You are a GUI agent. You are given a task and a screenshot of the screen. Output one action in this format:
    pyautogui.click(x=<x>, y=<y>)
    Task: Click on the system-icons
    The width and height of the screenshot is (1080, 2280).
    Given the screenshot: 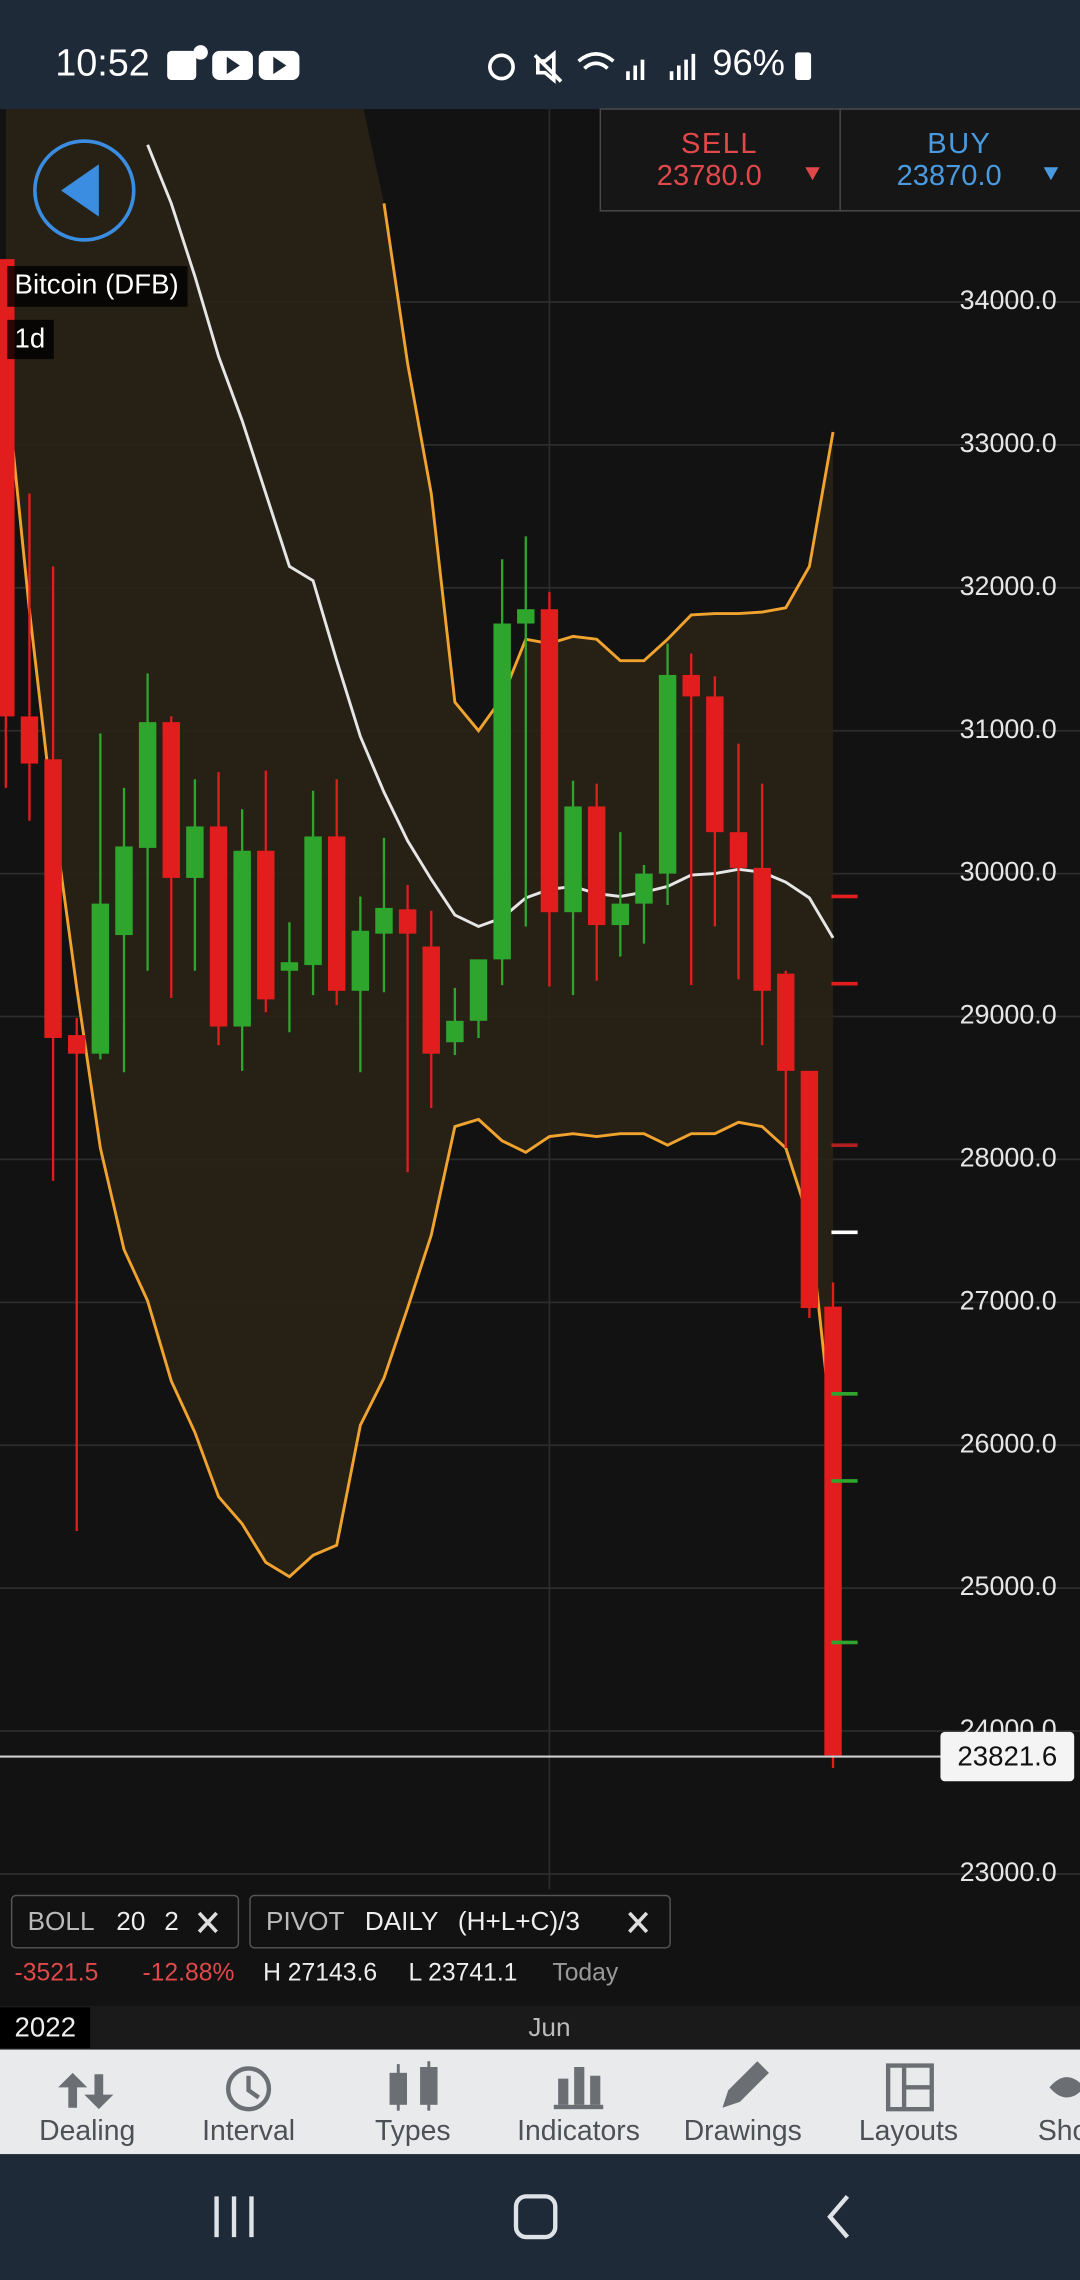 What is the action you would take?
    pyautogui.click(x=592, y=66)
    